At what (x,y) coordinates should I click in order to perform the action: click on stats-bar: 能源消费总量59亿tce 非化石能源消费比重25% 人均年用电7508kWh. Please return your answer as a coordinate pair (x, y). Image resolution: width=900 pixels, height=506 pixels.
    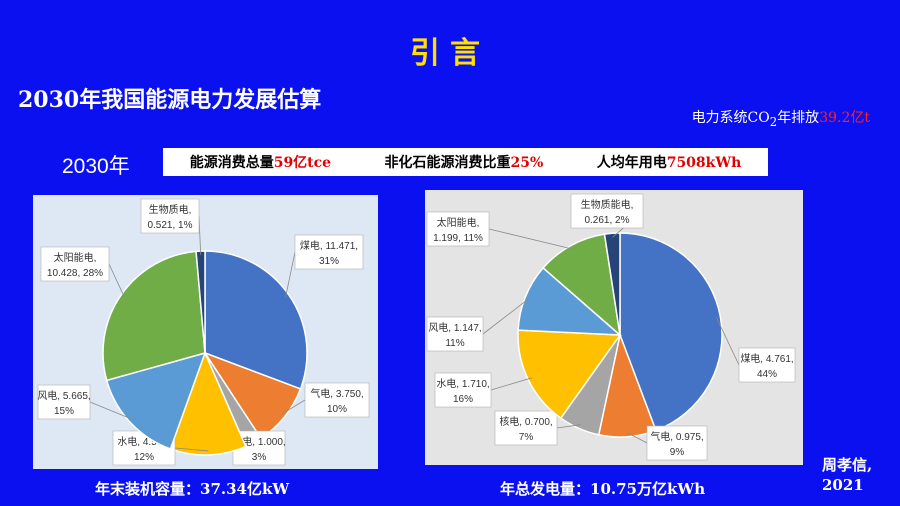
    Looking at the image, I should click on (465, 162).